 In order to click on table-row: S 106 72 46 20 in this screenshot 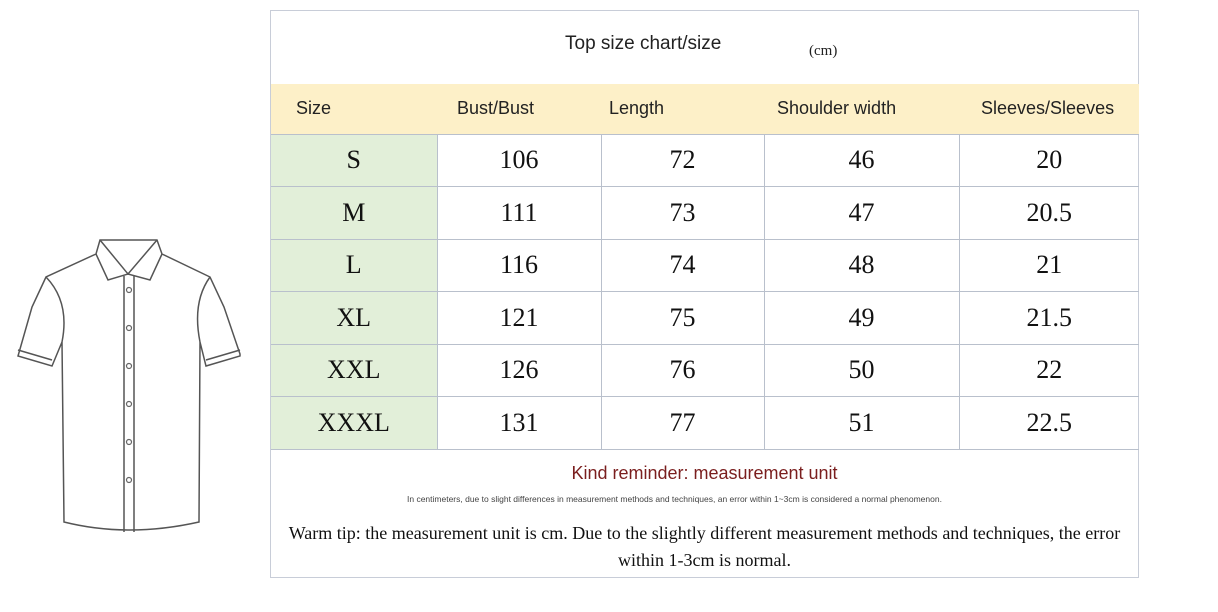, I will do `click(705, 160)`.